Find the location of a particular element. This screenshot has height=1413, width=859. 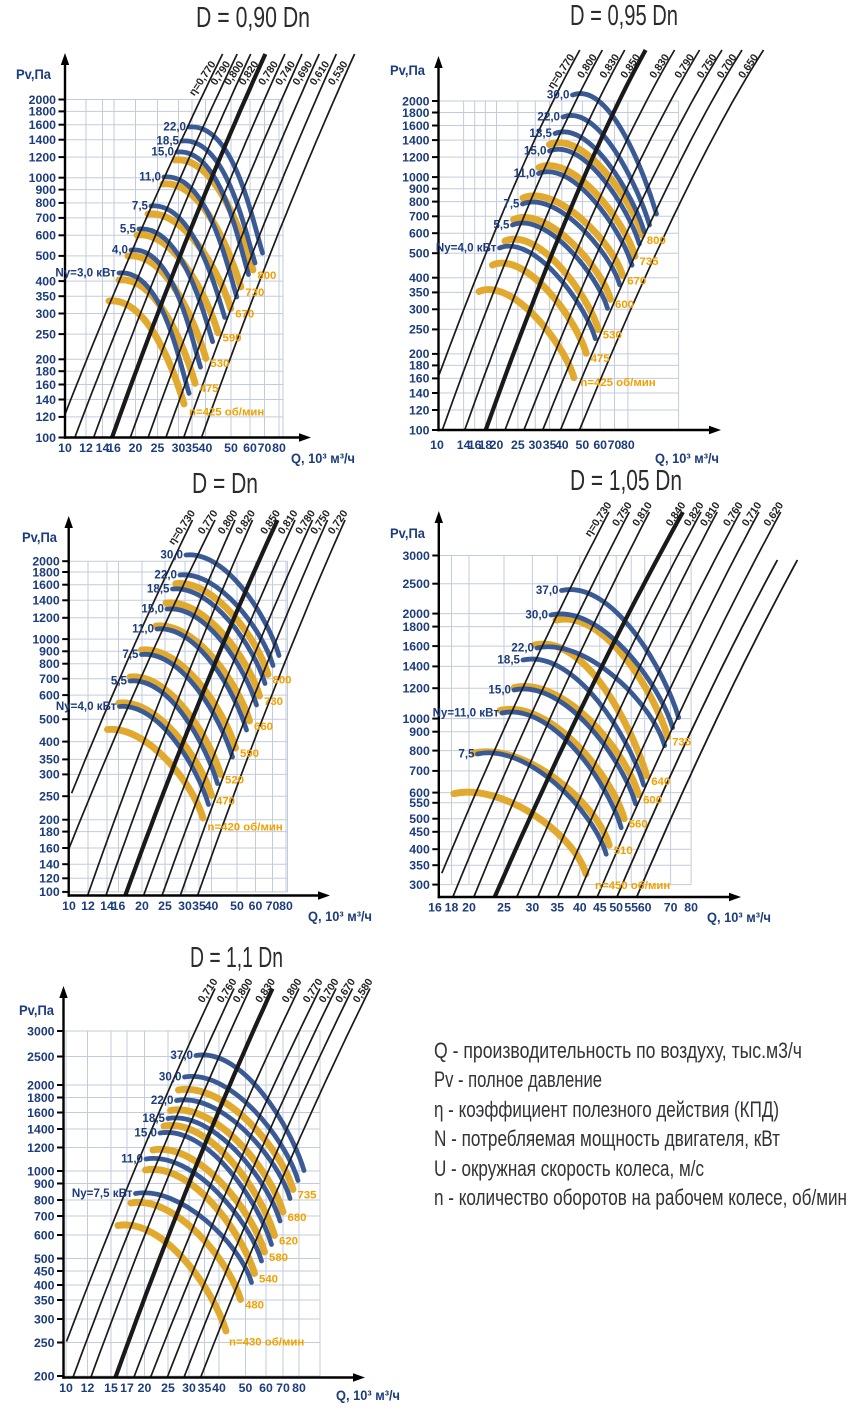

svg-text: 18,5 is located at coordinates (158, 589).